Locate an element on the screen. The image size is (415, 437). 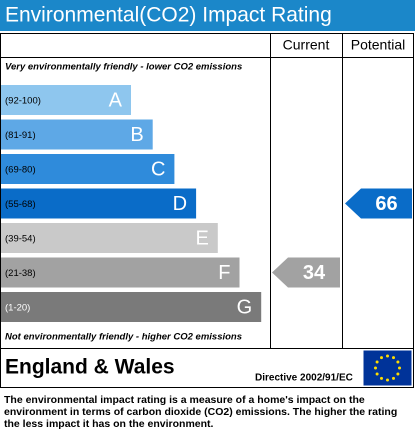
band-letter: D is located at coordinates (180, 204).